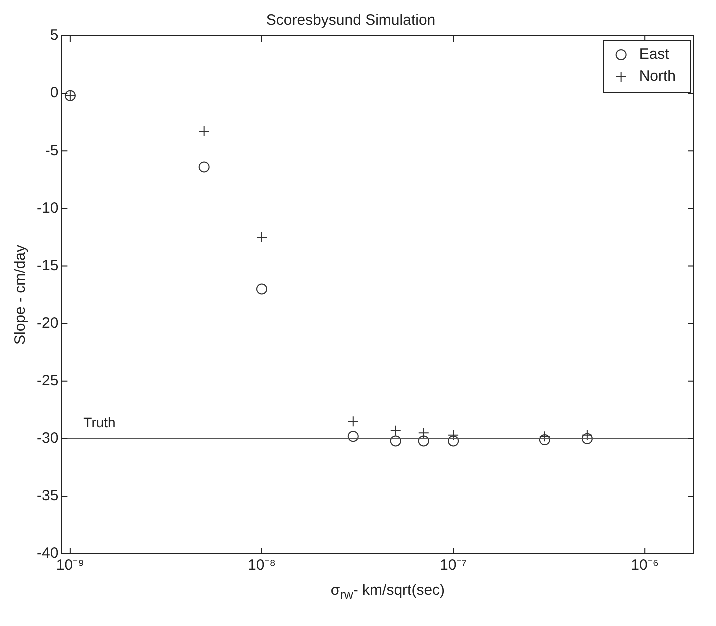 This screenshot has height=626, width=716. What do you see at coordinates (47, 208) in the screenshot?
I see `y-tick-label: -10` at bounding box center [47, 208].